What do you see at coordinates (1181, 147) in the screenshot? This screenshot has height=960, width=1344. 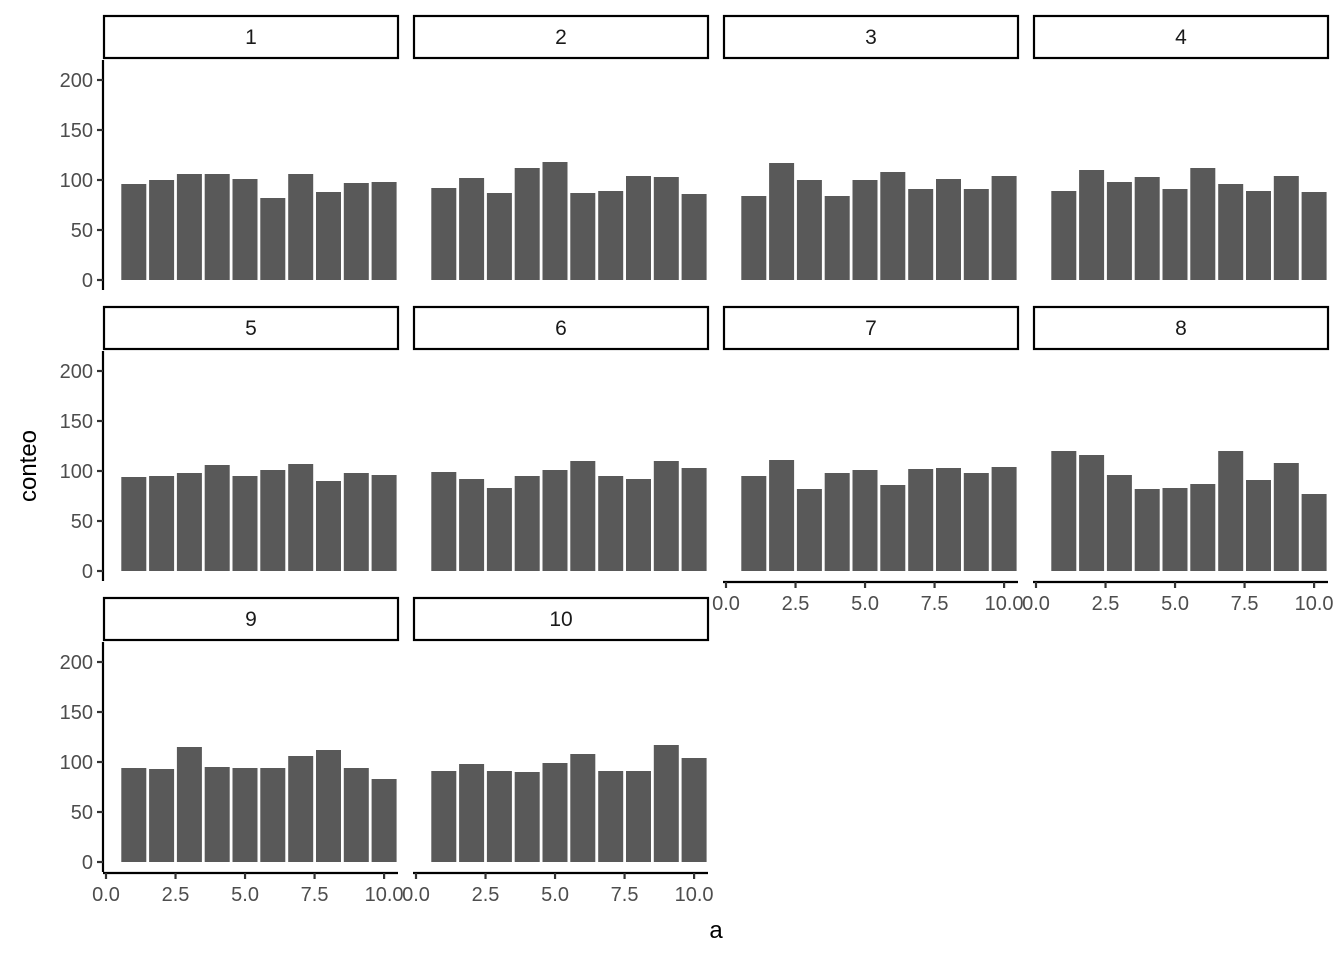 I see `facet-panel-4: 4` at bounding box center [1181, 147].